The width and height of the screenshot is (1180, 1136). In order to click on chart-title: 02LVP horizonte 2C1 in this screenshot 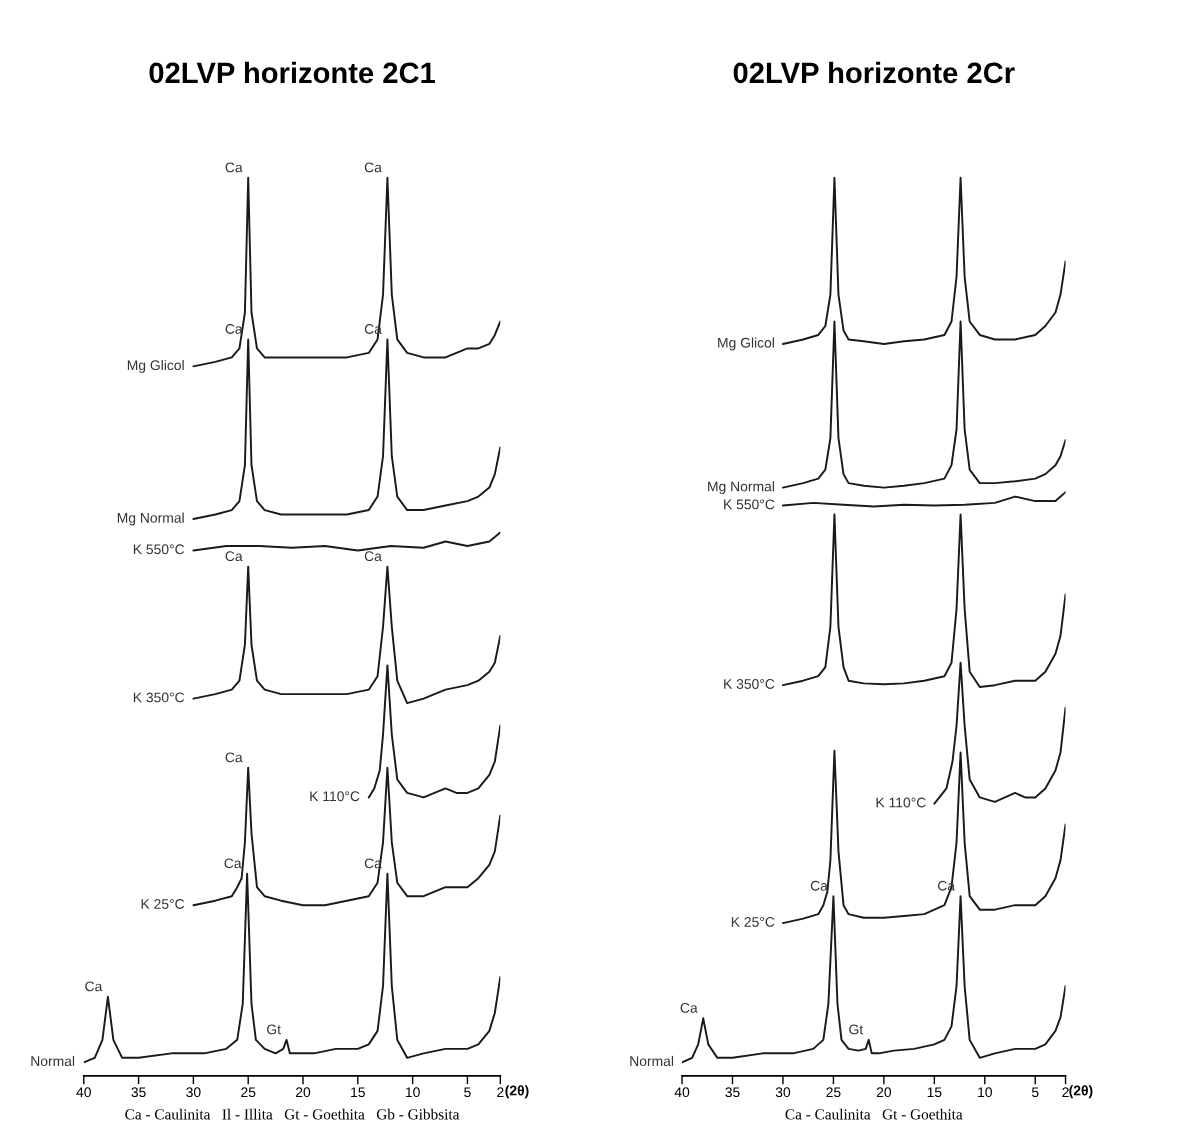, I will do `click(292, 72)`.